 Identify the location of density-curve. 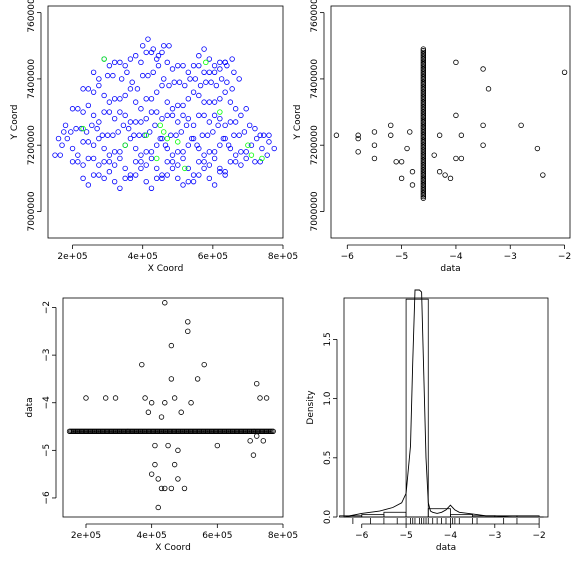
(443, 403).